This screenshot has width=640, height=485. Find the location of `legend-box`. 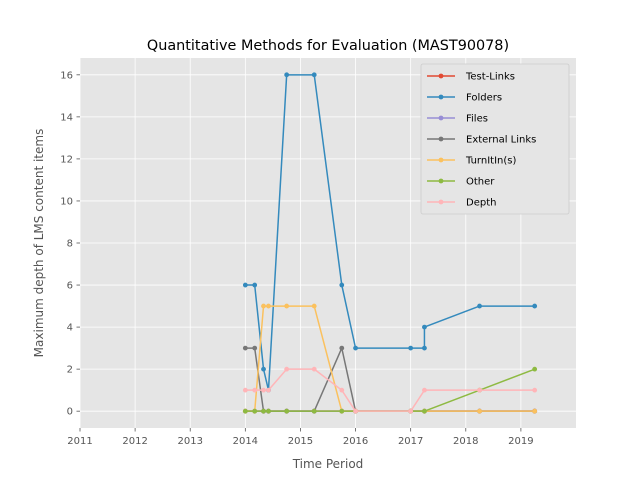

legend-box is located at coordinates (495, 139).